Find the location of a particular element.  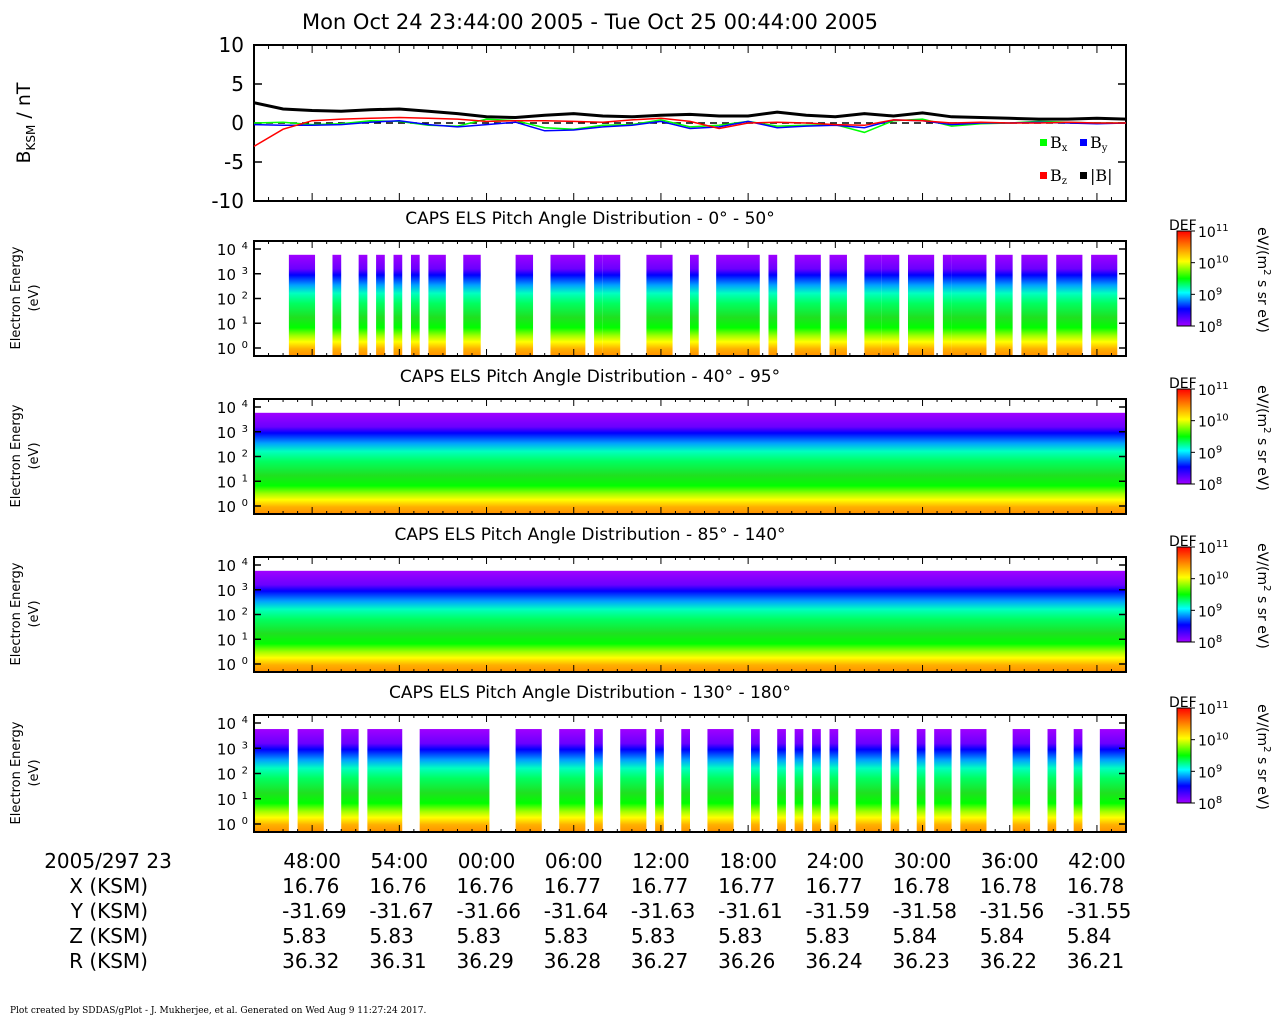

colorbar-3: DEF 1011 1010 109 108 eV/(m2 s sr eV) is located at coordinates (1220, 593).